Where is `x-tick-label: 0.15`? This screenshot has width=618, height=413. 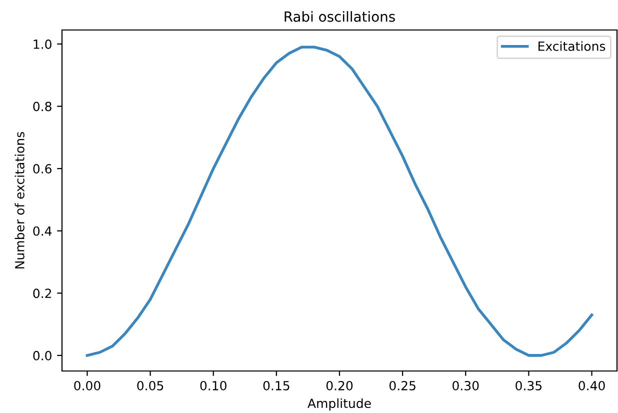
x-tick-label: 0.15 is located at coordinates (276, 385).